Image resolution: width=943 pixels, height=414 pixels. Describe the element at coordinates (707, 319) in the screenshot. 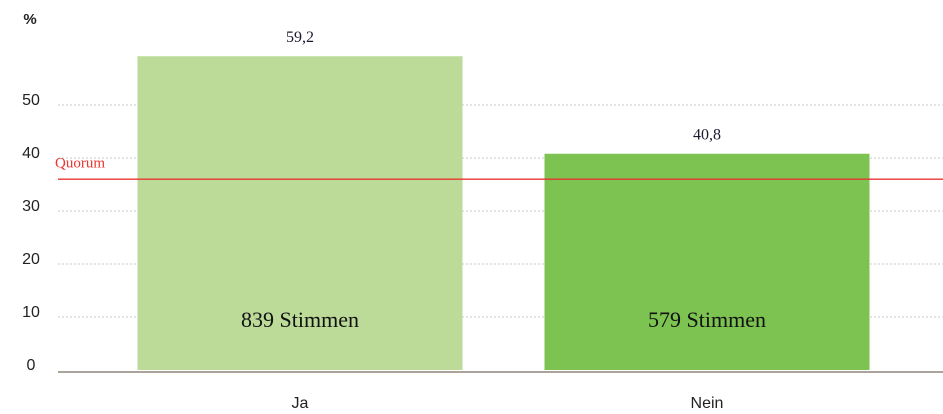

I see `bar-label: 579 Stimmen` at that location.